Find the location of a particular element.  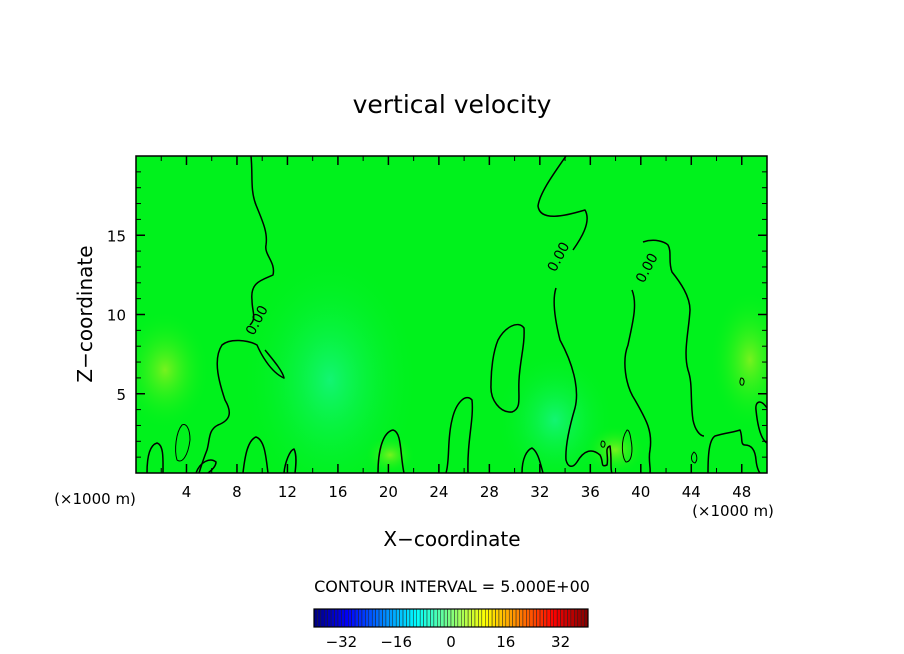

y-tick-label: 15 is located at coordinates (116, 236).